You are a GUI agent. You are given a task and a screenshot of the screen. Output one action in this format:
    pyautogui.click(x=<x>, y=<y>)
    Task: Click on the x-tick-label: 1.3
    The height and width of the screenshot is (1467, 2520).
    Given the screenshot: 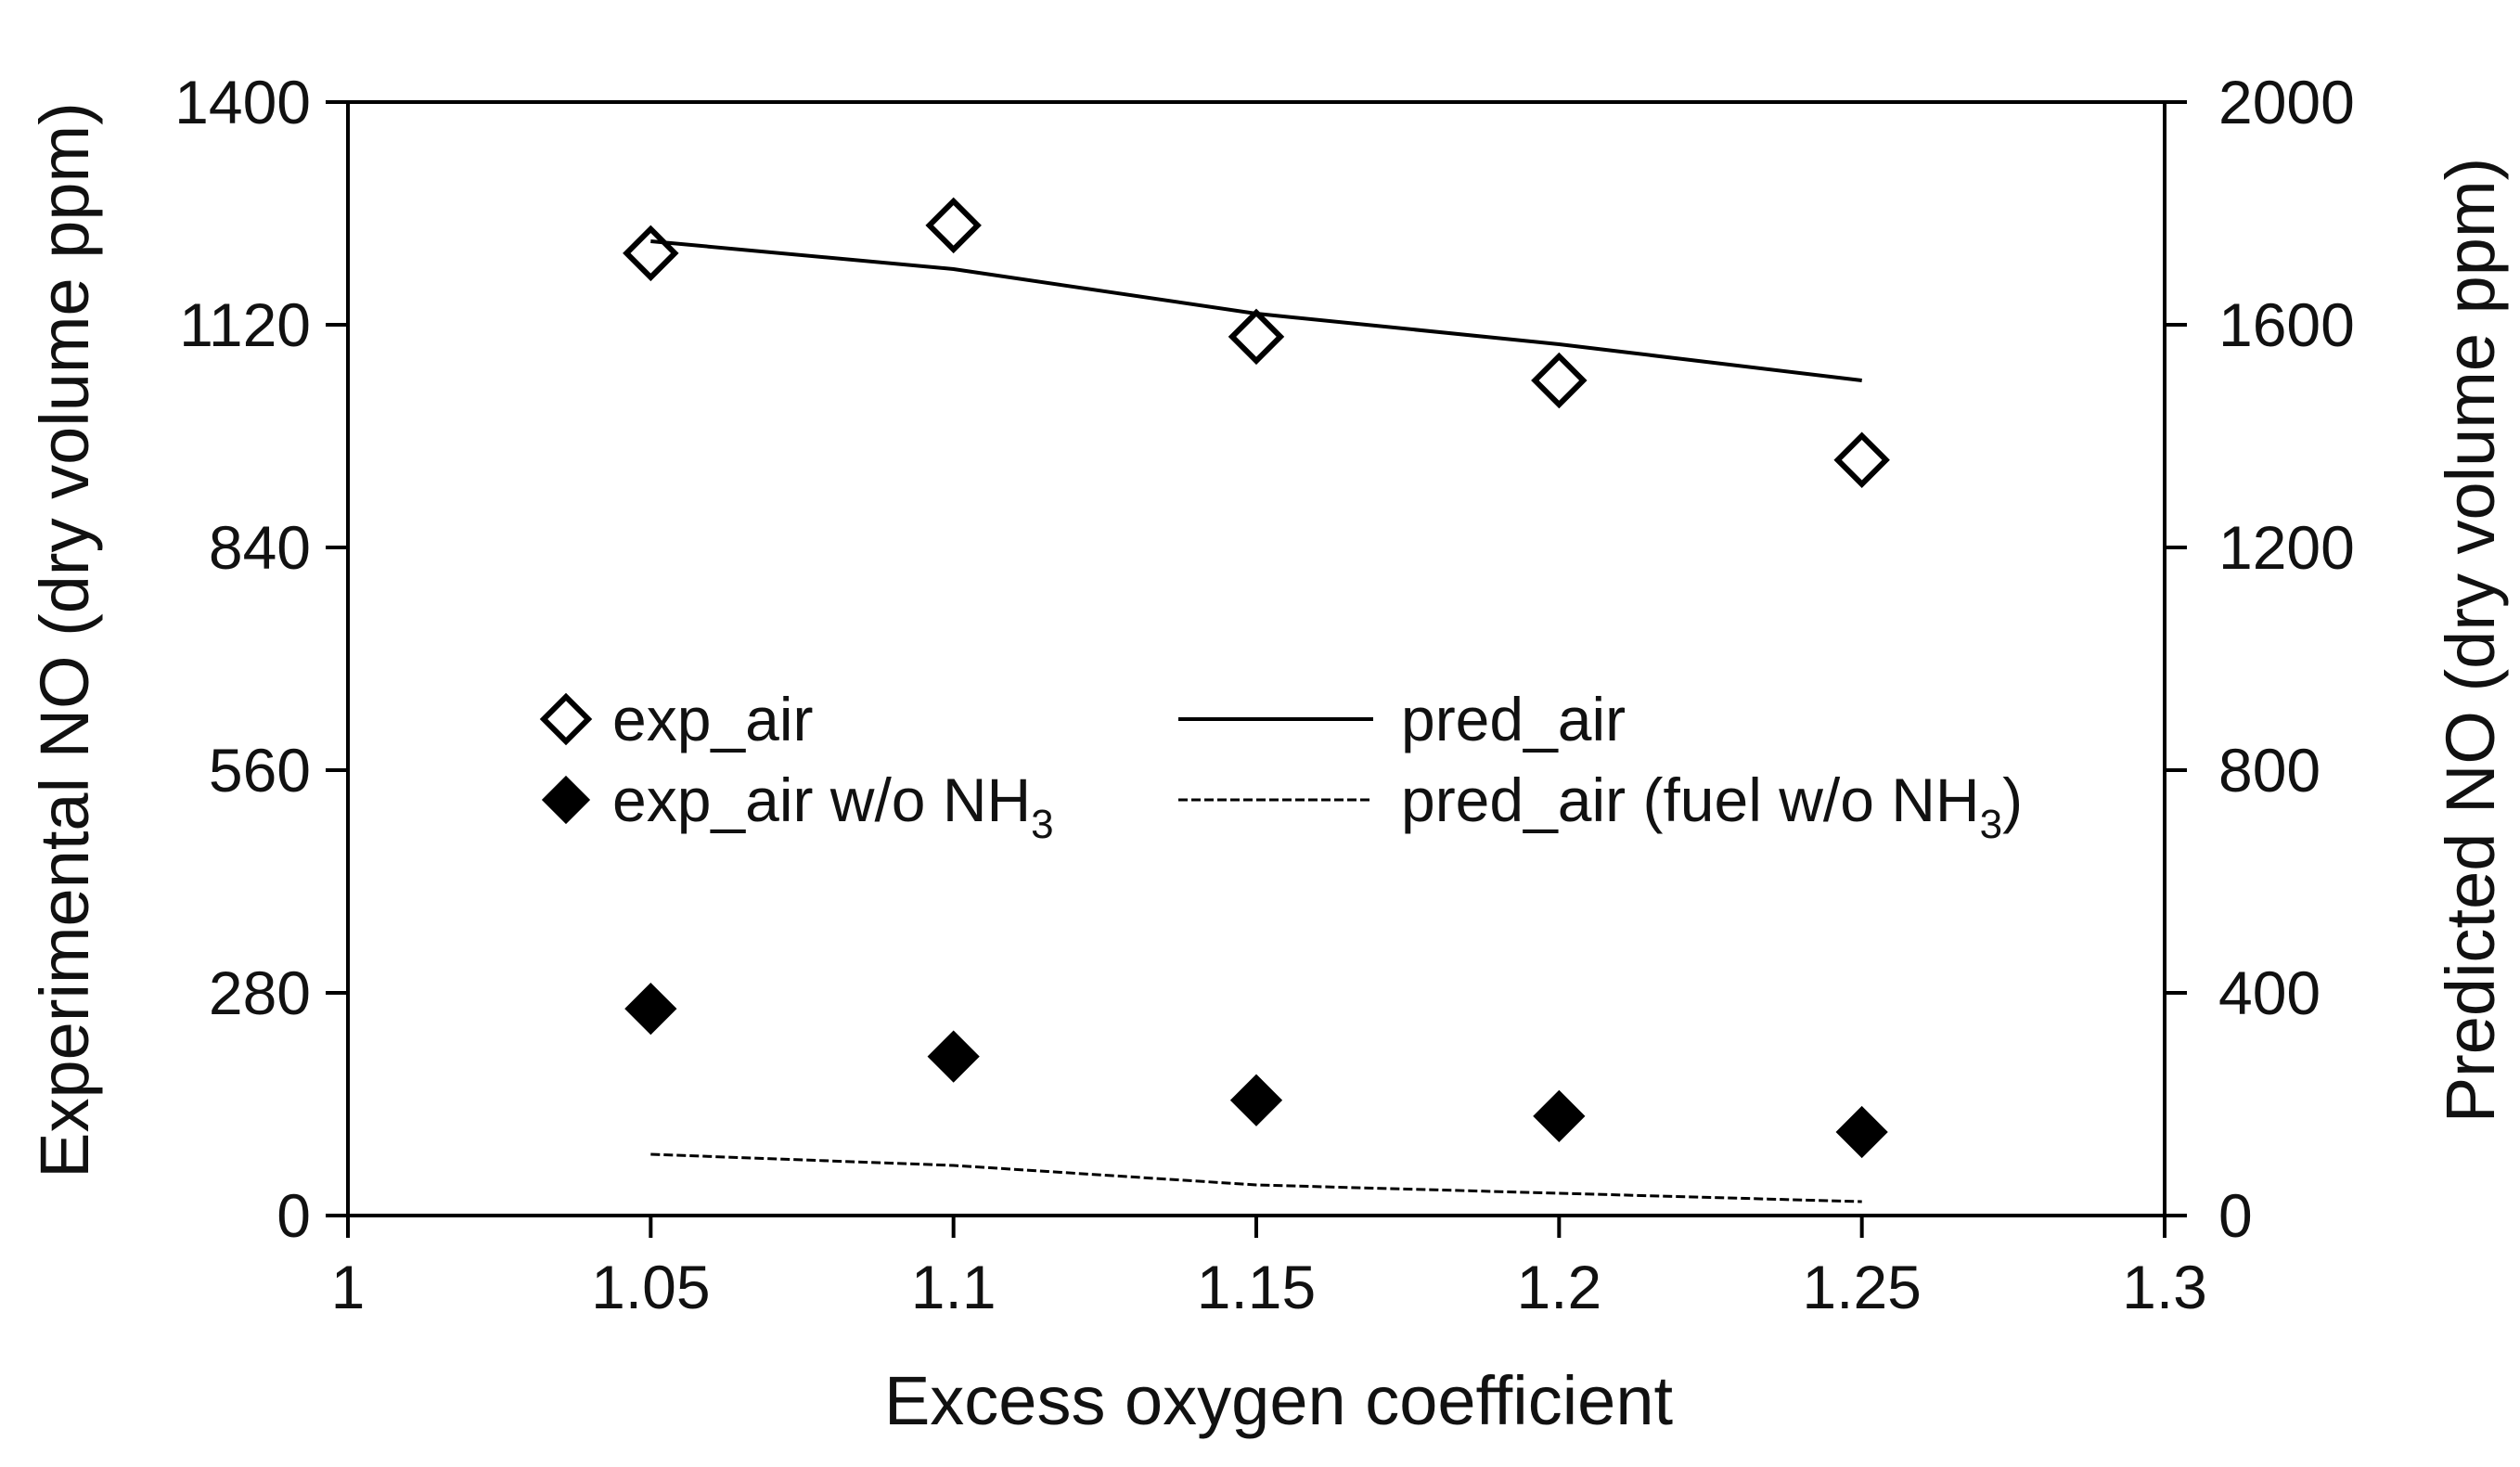 What is the action you would take?
    pyautogui.click(x=2164, y=1287)
    